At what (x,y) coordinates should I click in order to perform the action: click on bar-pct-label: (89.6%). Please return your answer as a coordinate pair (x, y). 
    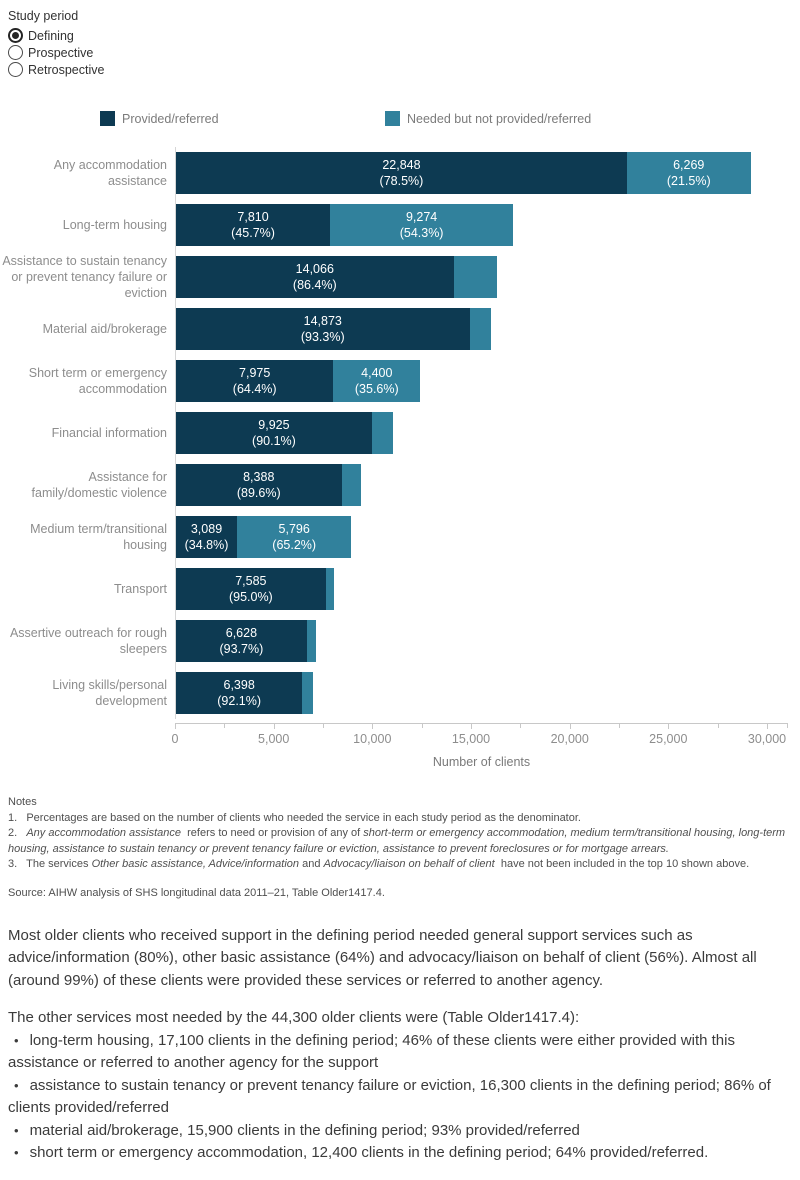
    Looking at the image, I should click on (258, 493).